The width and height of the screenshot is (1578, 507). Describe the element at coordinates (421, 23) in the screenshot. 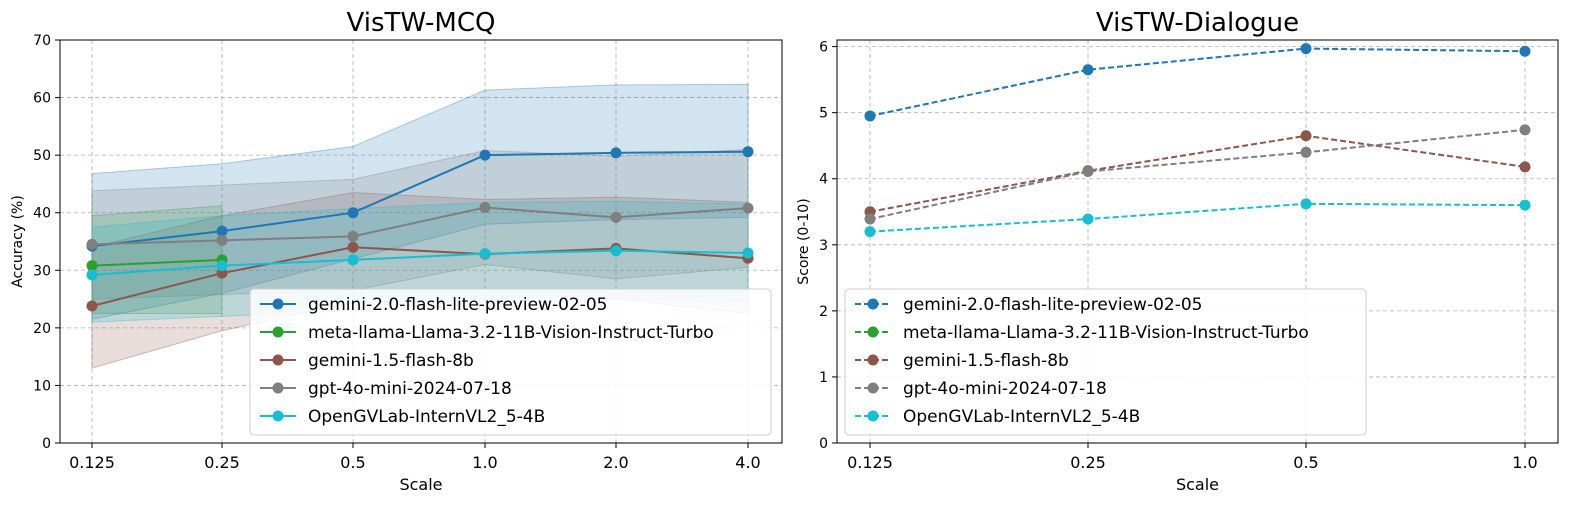

I see `chart-title: VisTW-MCQ` at that location.